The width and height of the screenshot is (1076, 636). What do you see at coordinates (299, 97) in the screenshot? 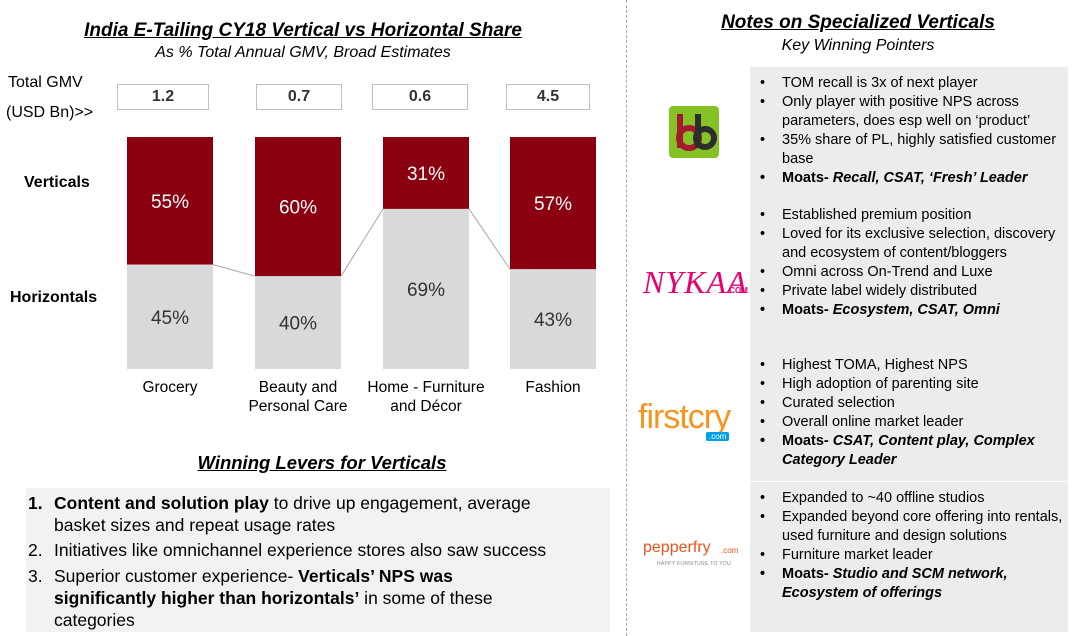
I see `gmv-value-beauty: 0.7` at bounding box center [299, 97].